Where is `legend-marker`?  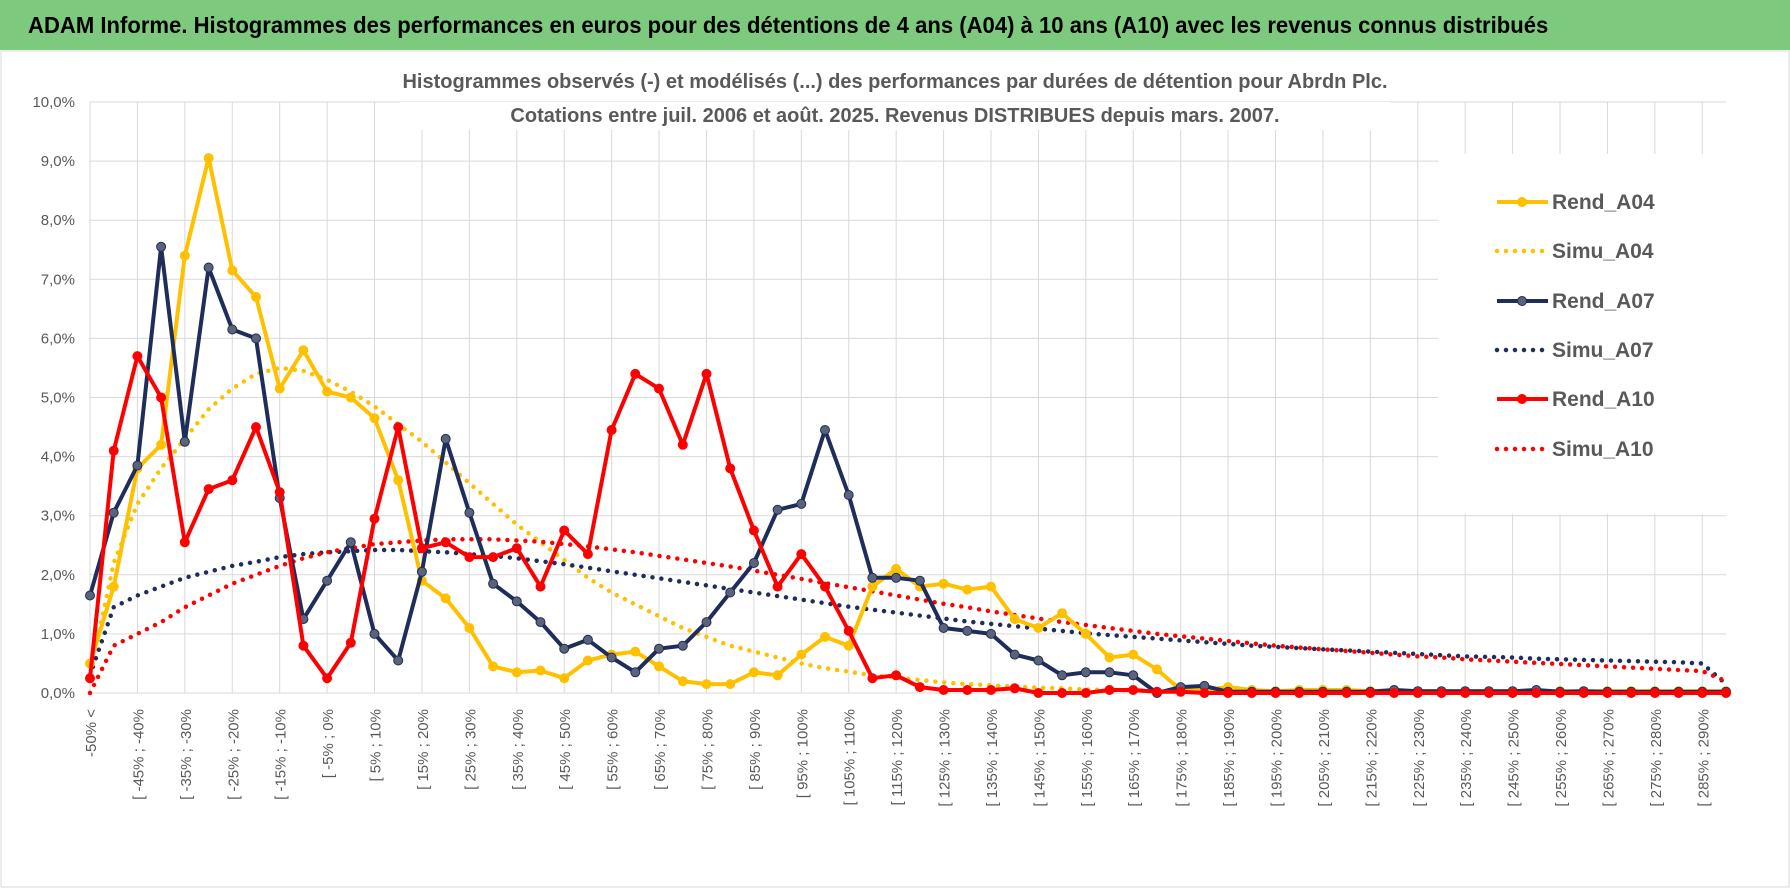 legend-marker is located at coordinates (1522, 202).